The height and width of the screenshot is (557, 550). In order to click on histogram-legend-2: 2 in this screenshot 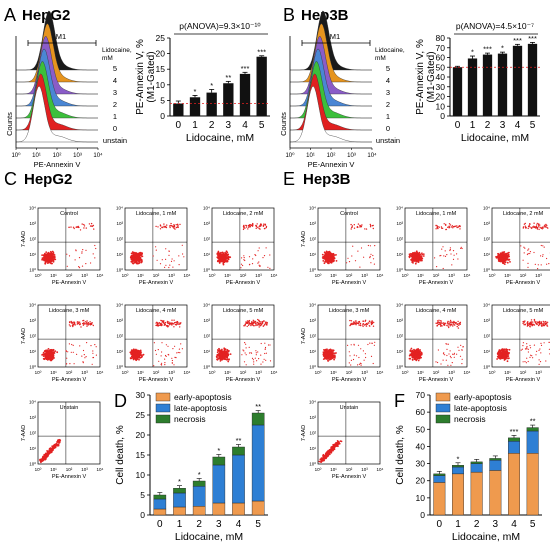, I will do `click(115, 104)`.